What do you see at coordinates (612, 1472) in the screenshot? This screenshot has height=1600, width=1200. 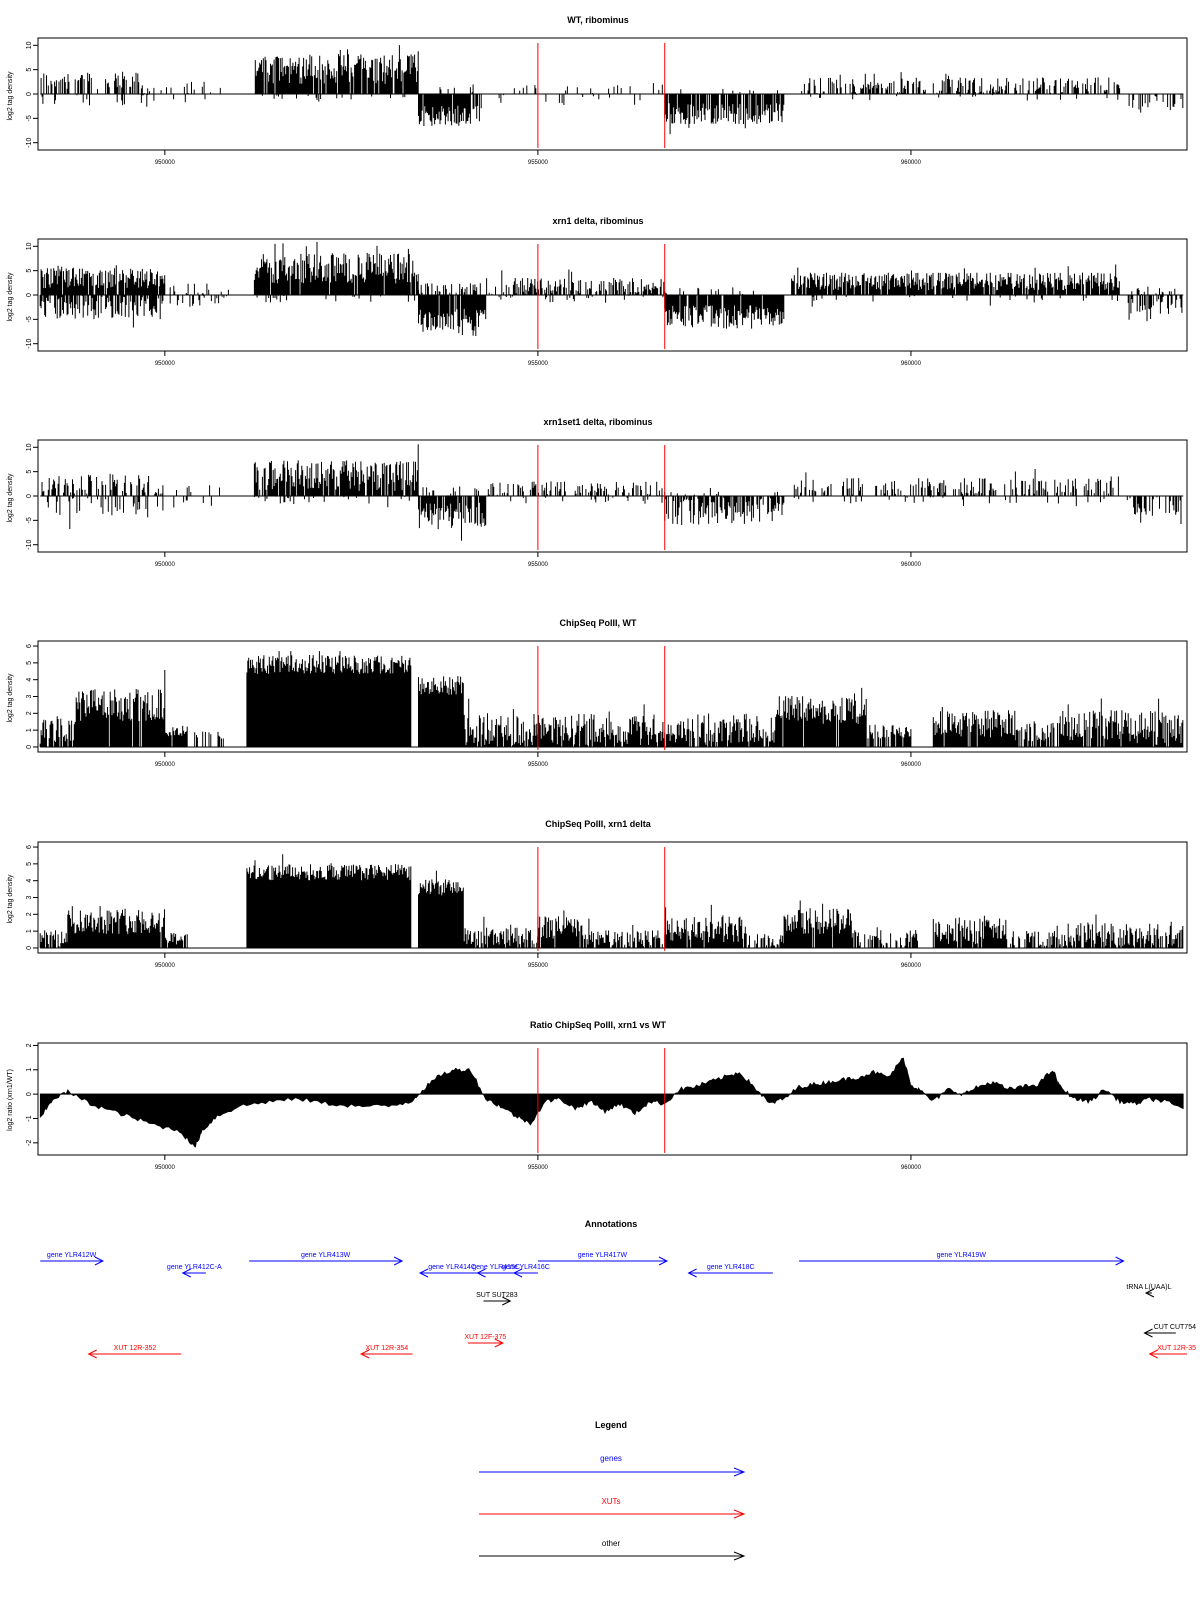 I see `legend-genes-arrow` at bounding box center [612, 1472].